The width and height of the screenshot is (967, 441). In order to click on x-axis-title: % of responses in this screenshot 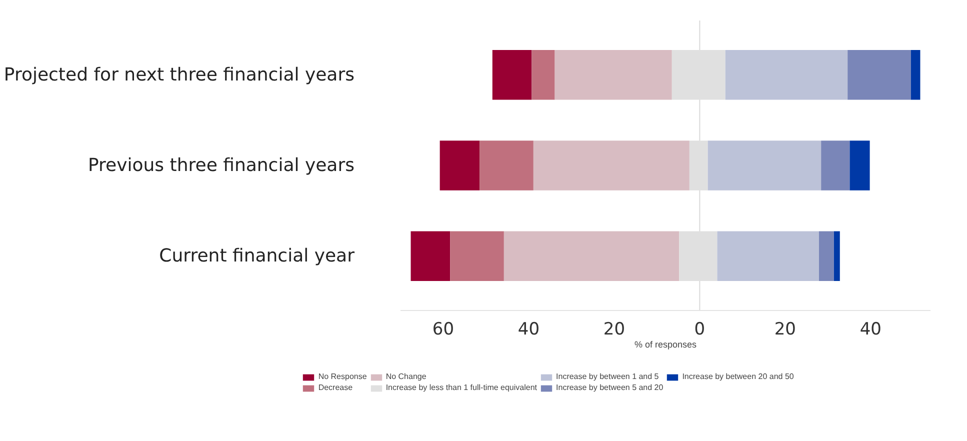, I will do `click(666, 345)`.